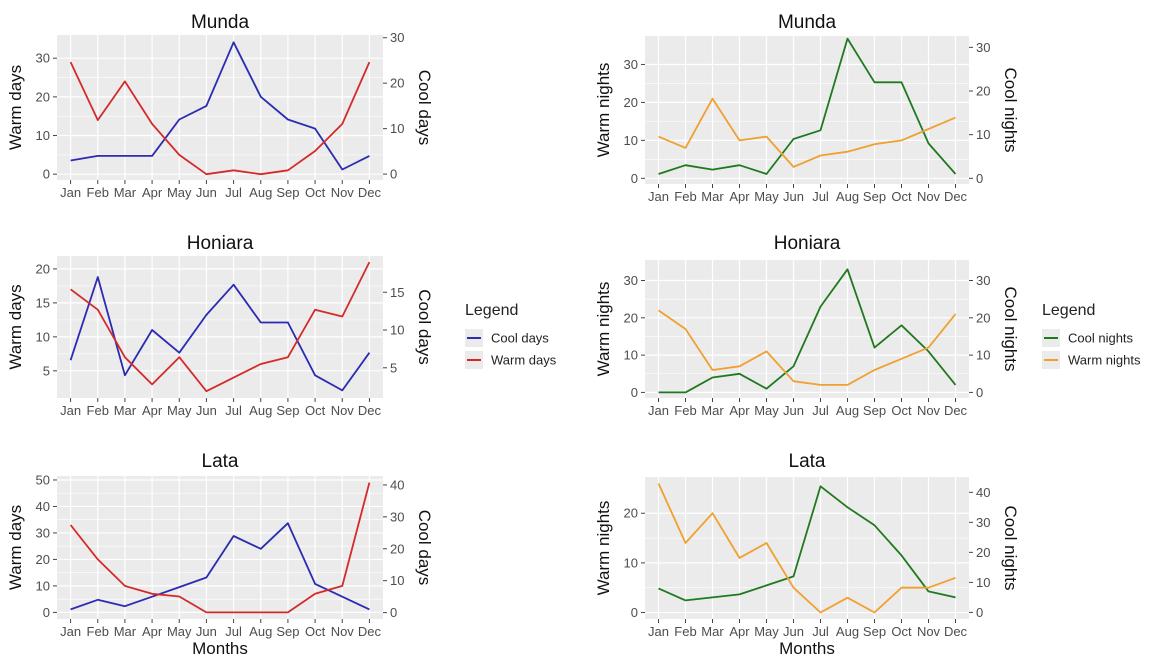  Describe the element at coordinates (1104, 360) in the screenshot. I see `legend-label: Warm nights` at that location.